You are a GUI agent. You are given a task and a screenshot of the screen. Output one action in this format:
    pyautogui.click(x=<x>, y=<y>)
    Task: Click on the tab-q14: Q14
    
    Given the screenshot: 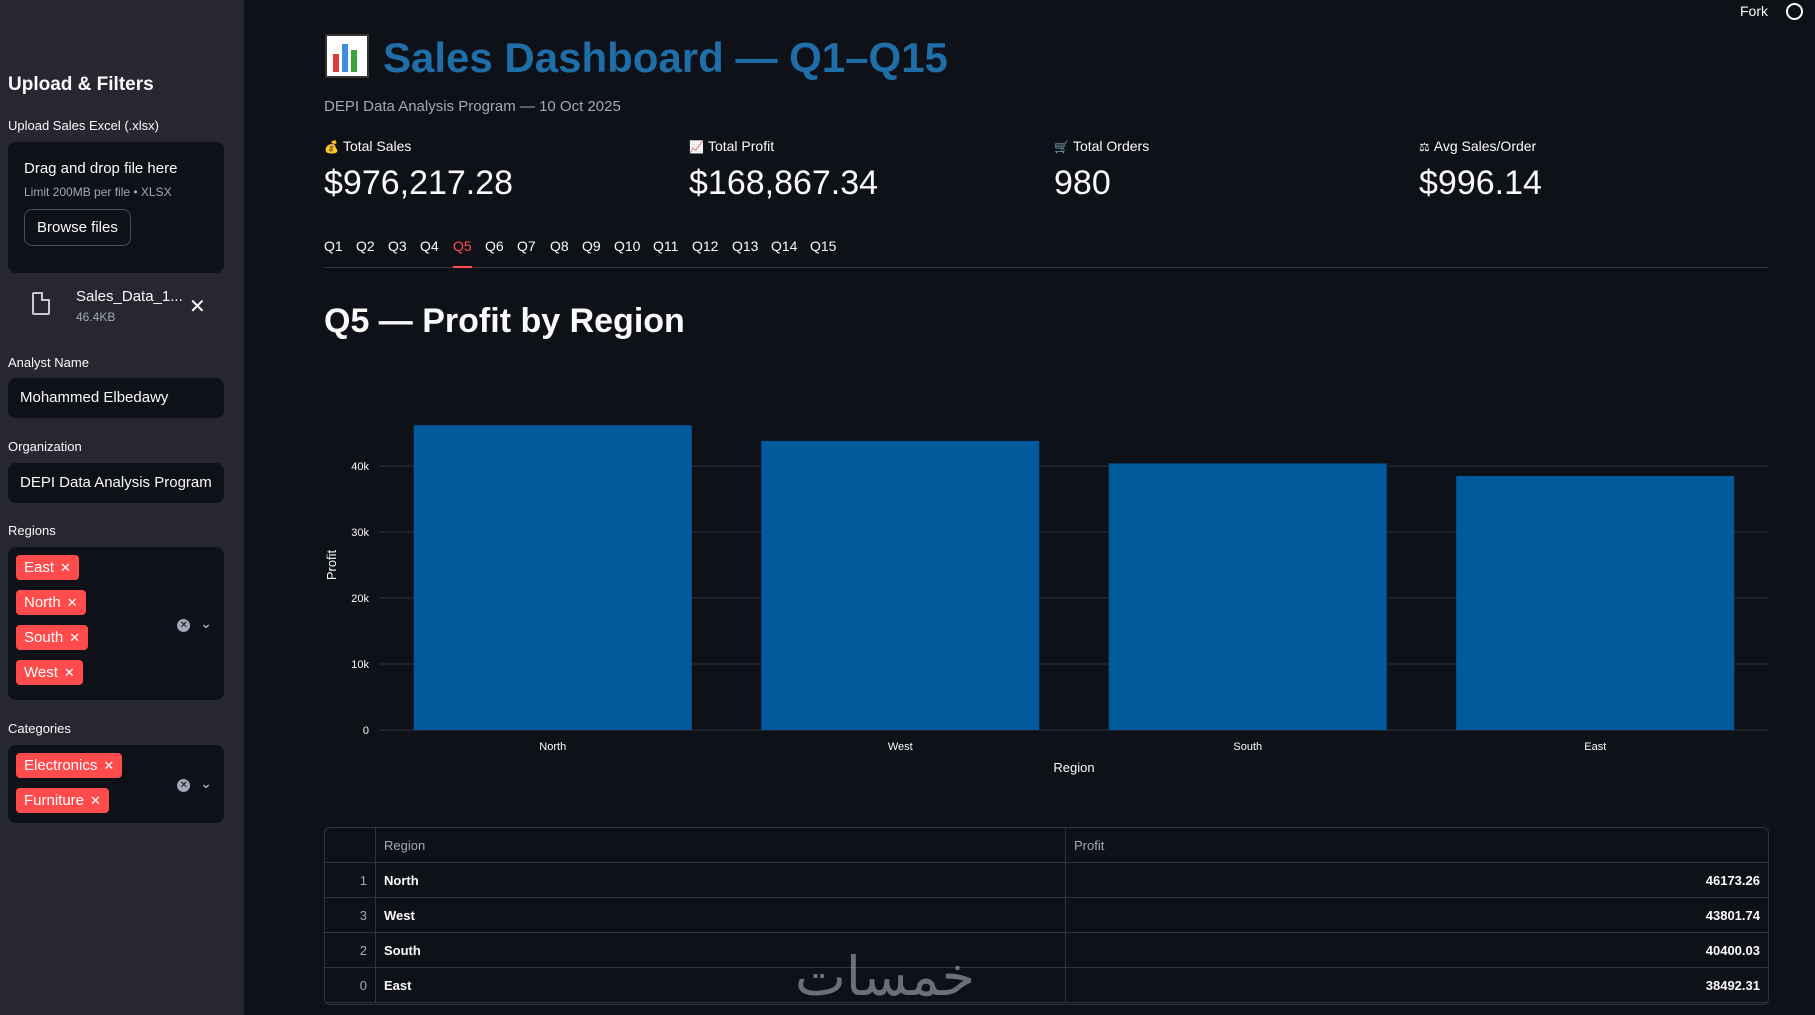 What is the action you would take?
    pyautogui.click(x=784, y=246)
    